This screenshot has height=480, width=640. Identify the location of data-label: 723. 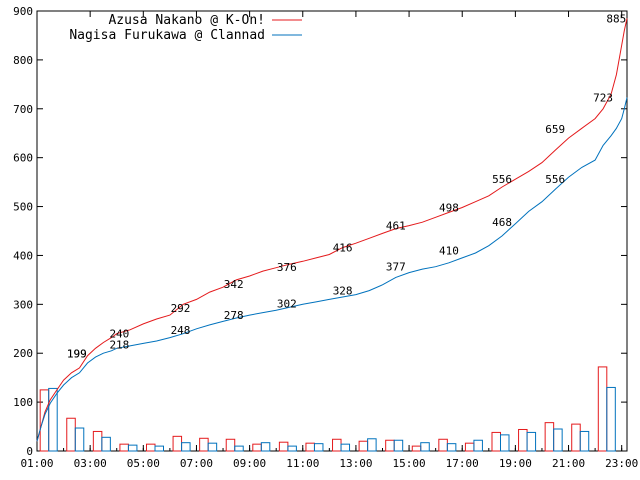
(603, 98).